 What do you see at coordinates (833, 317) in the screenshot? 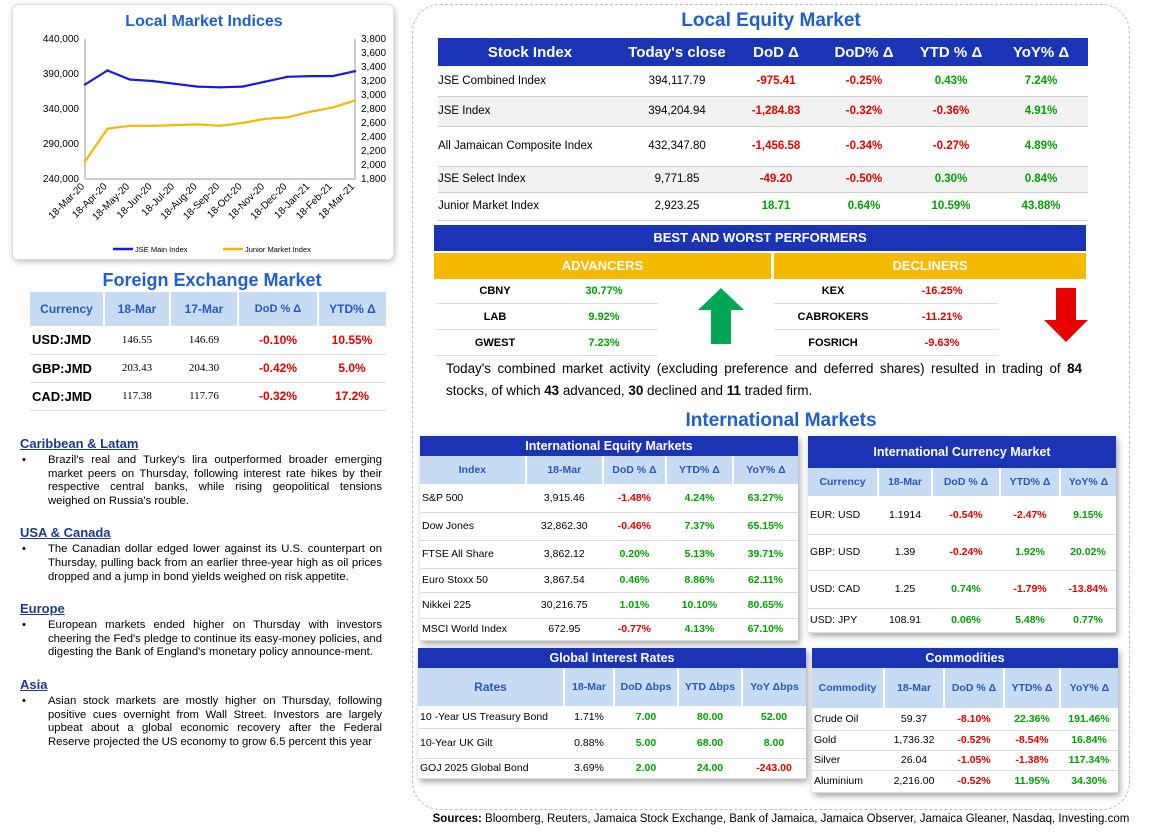
I see `performer-ticker: CABROKERS` at bounding box center [833, 317].